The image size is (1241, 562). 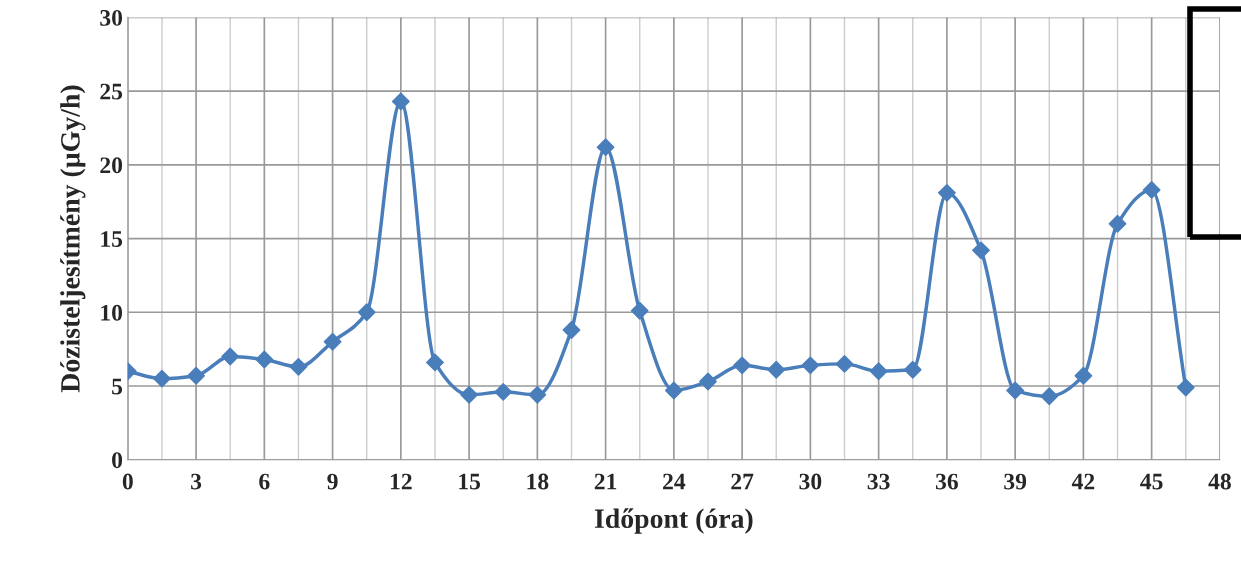 What do you see at coordinates (1015, 481) in the screenshot?
I see `x-tick-label: 39` at bounding box center [1015, 481].